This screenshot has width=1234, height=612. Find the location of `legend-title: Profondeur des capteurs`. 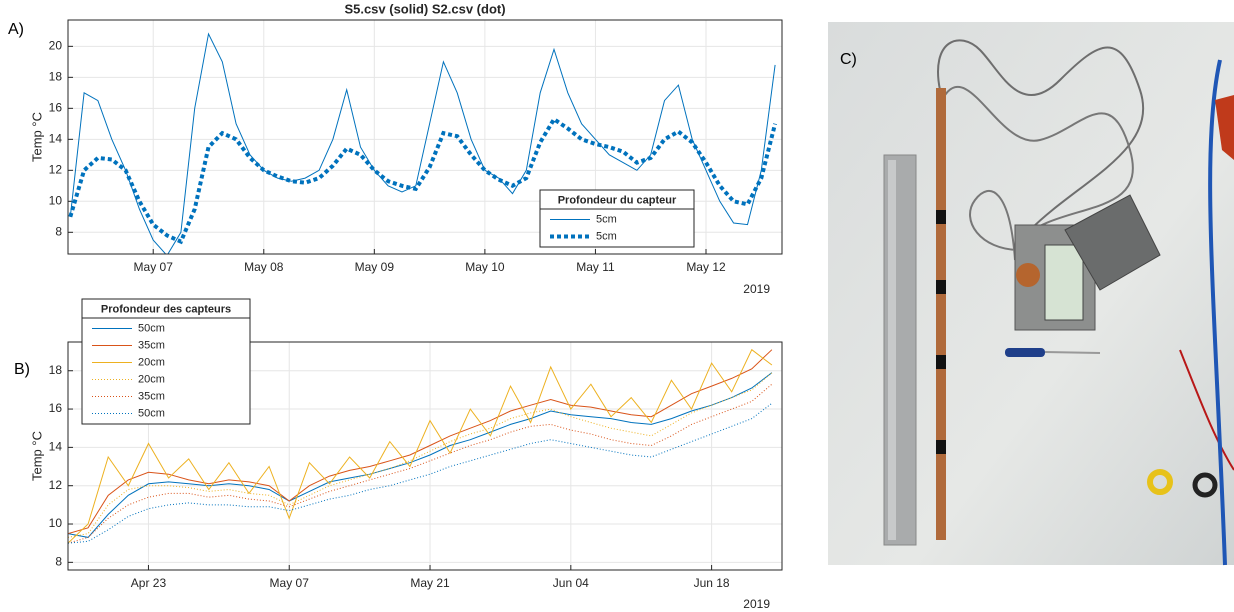

legend-title: Profondeur des capteurs is located at coordinates (166, 309).